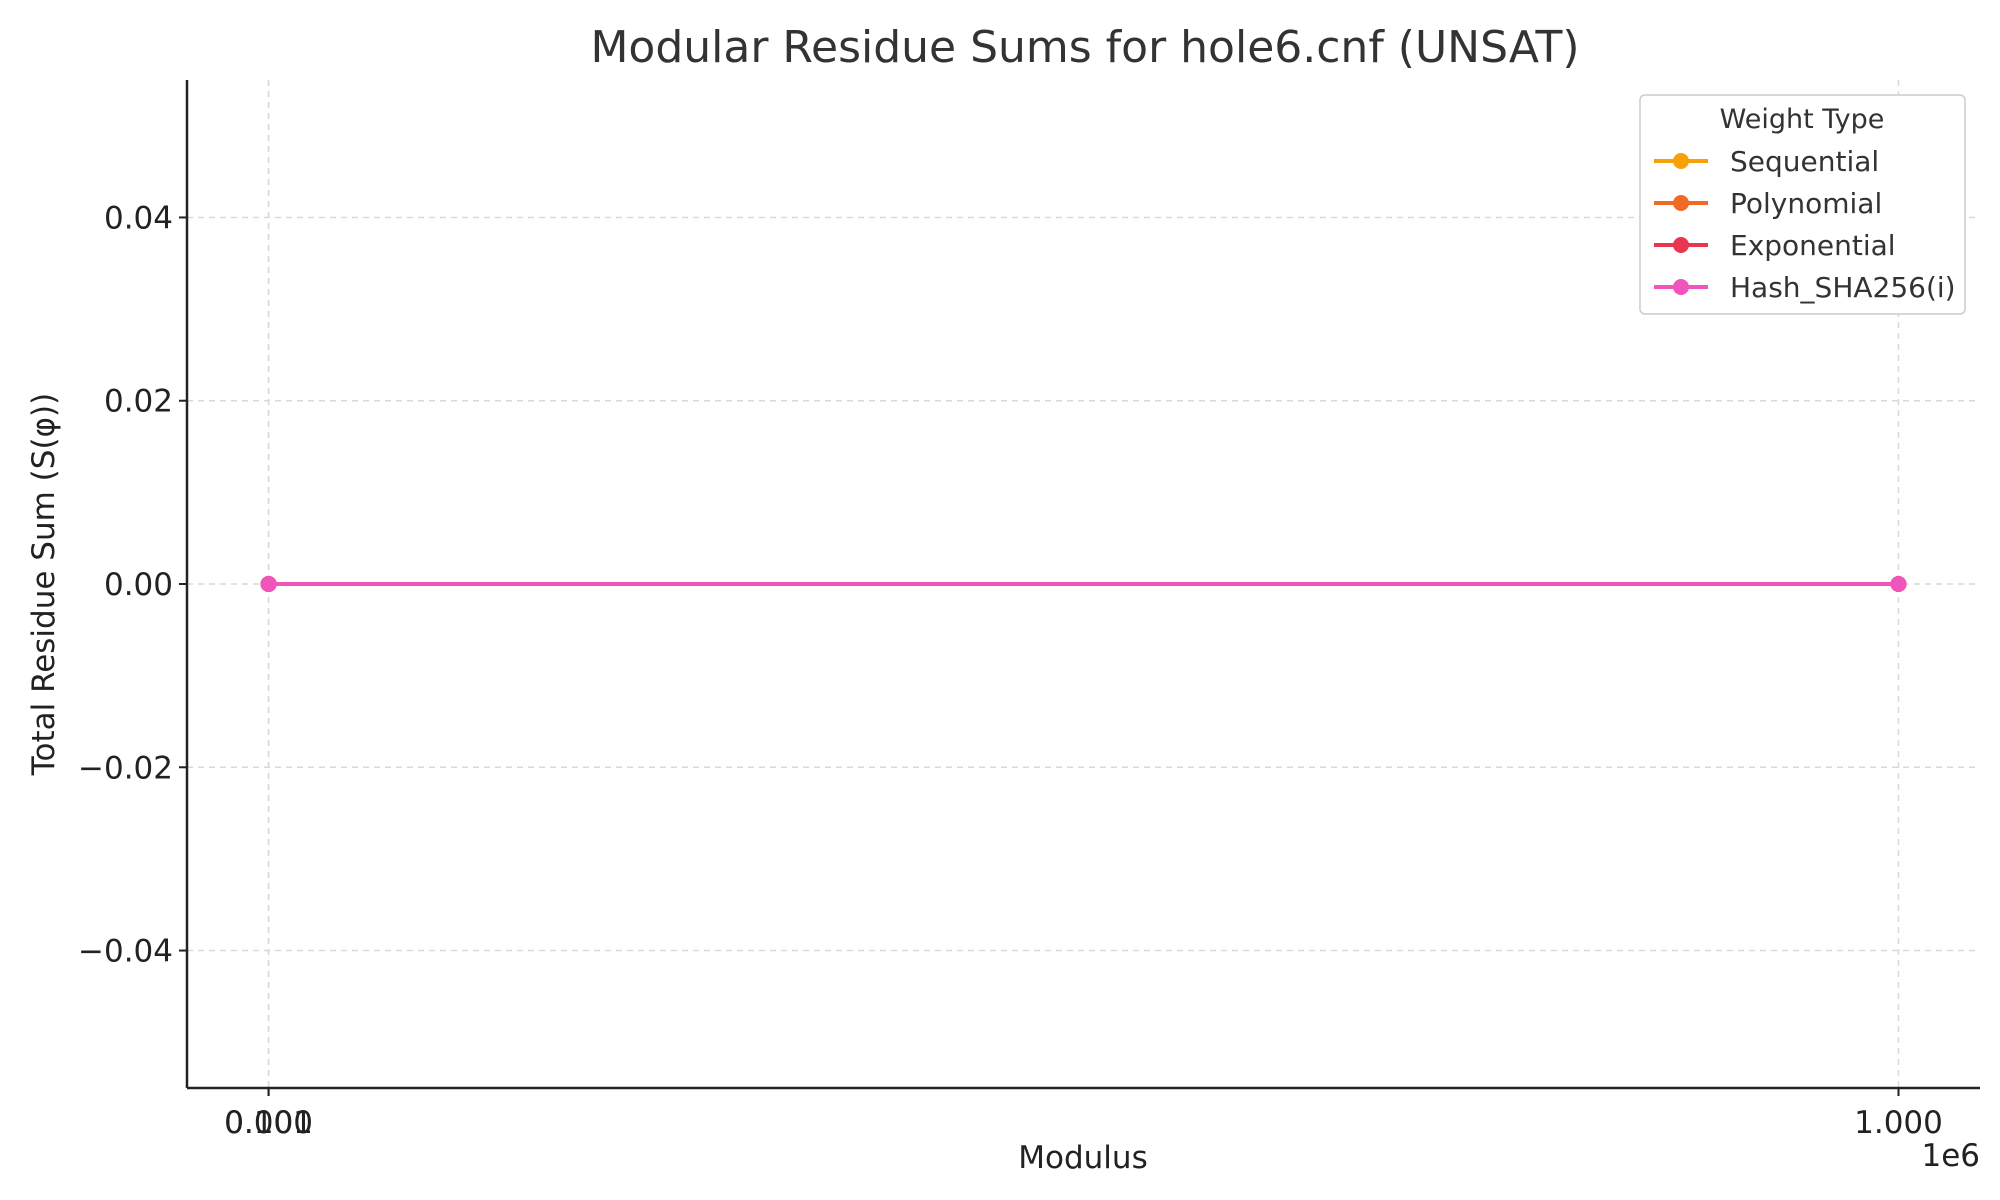 This screenshot has height=1200, width=2000. I want to click on legend-item: Hash_SHA256(i), so click(1805, 287).